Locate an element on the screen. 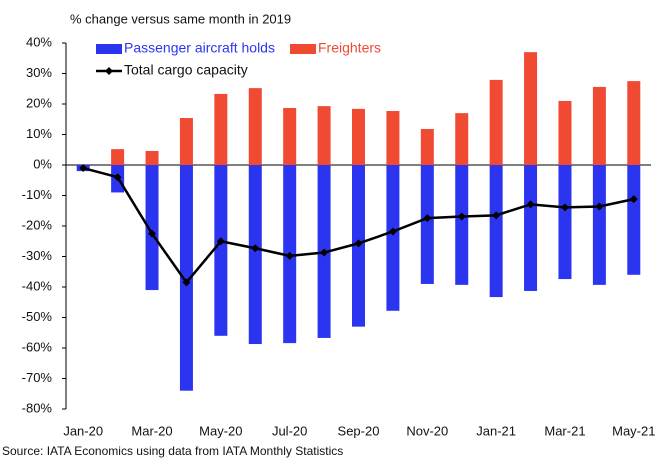 The height and width of the screenshot is (462, 666). y-tick-label: -70% is located at coordinates (37, 377).